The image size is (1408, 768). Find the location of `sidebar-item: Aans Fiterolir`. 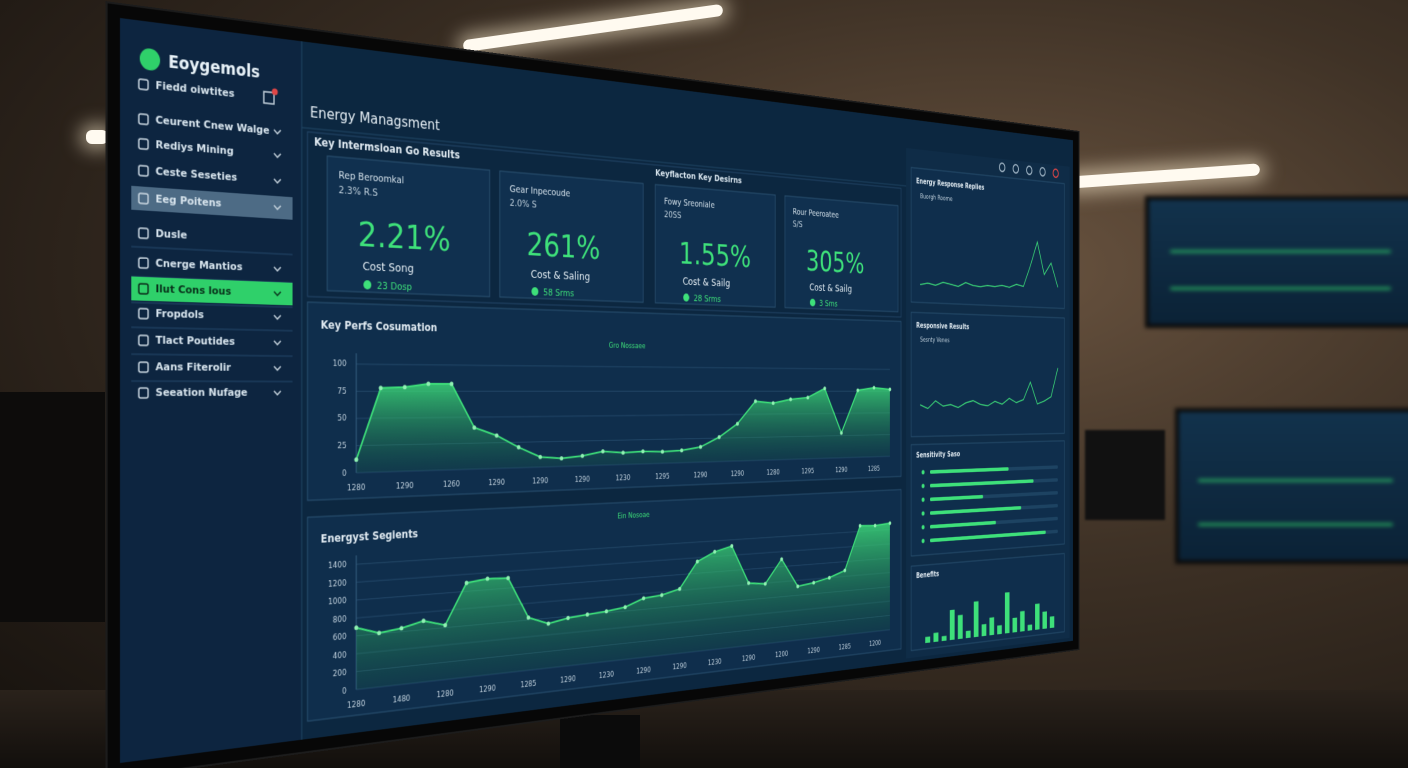

sidebar-item: Aans Fiterolir is located at coordinates (193, 367).